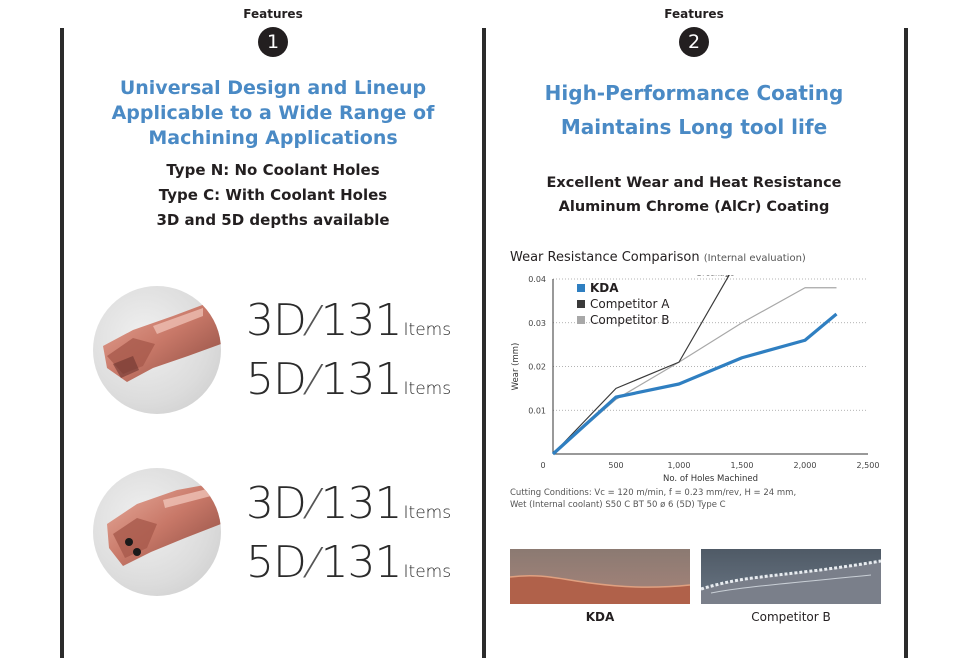 The image size is (973, 658). I want to click on x-tick-label: 2,500, so click(868, 465).